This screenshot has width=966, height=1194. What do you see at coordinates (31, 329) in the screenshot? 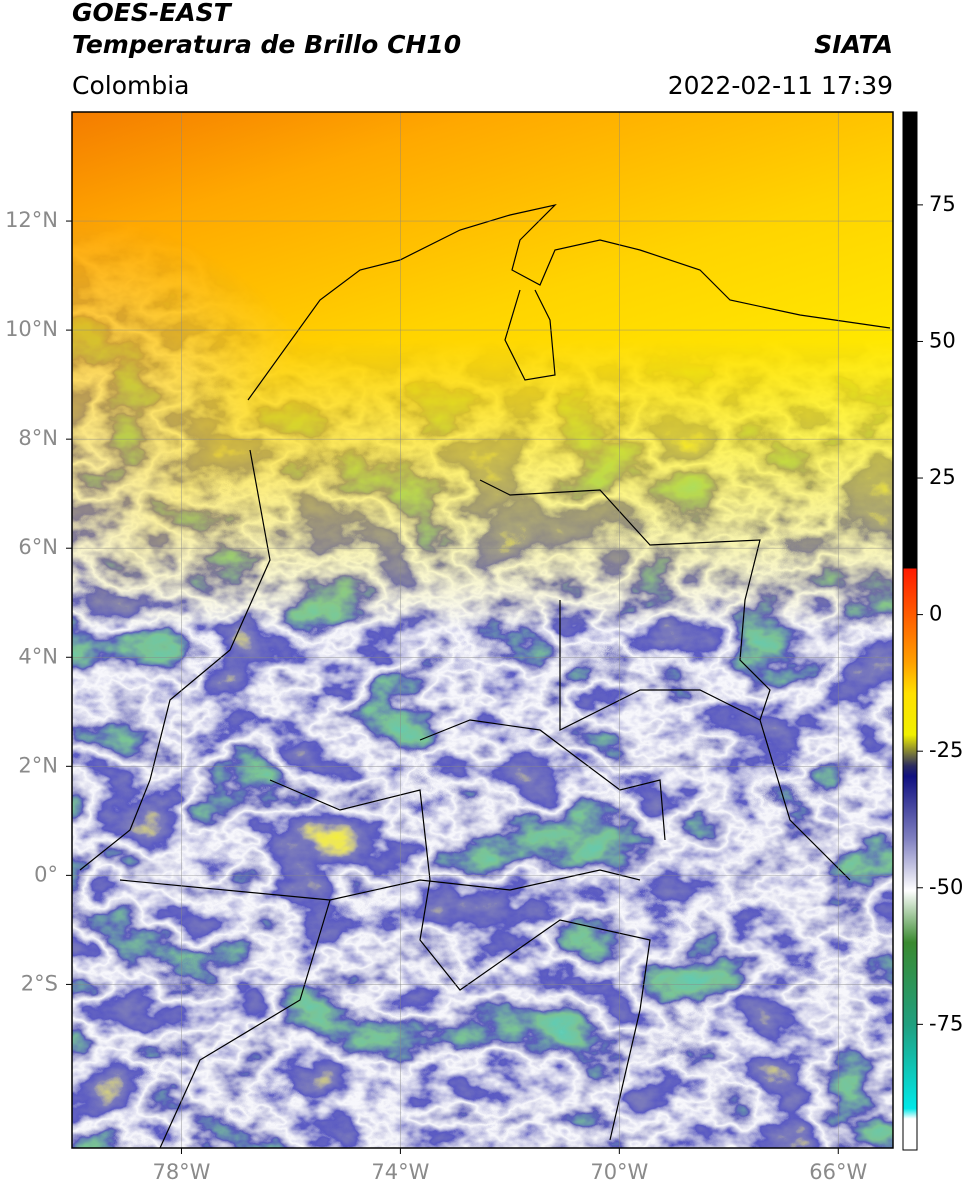
I see `y-tick-label: 10°N` at bounding box center [31, 329].